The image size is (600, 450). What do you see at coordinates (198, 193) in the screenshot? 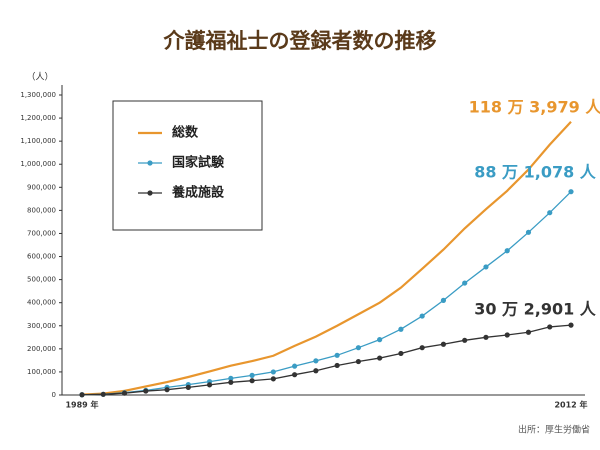
I see `legend-label: 養成施設` at bounding box center [198, 193].